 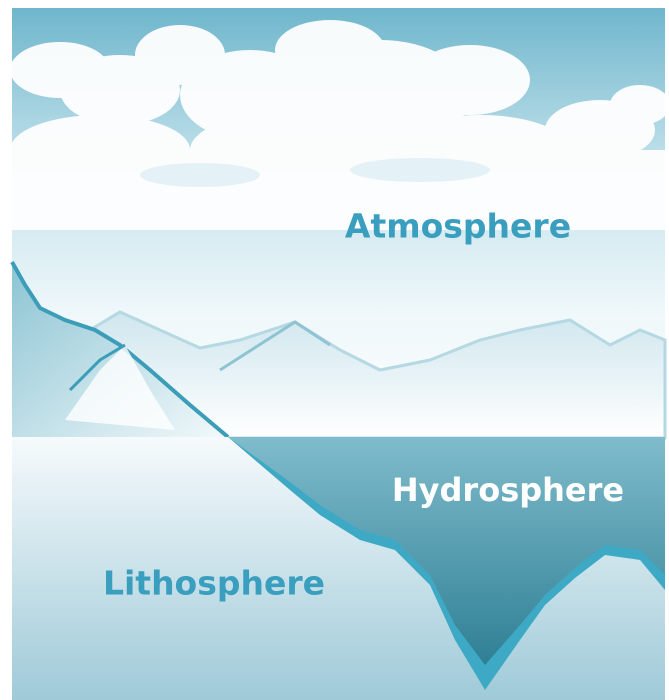 What do you see at coordinates (120, 350) in the screenshot?
I see `cliff-edge` at bounding box center [120, 350].